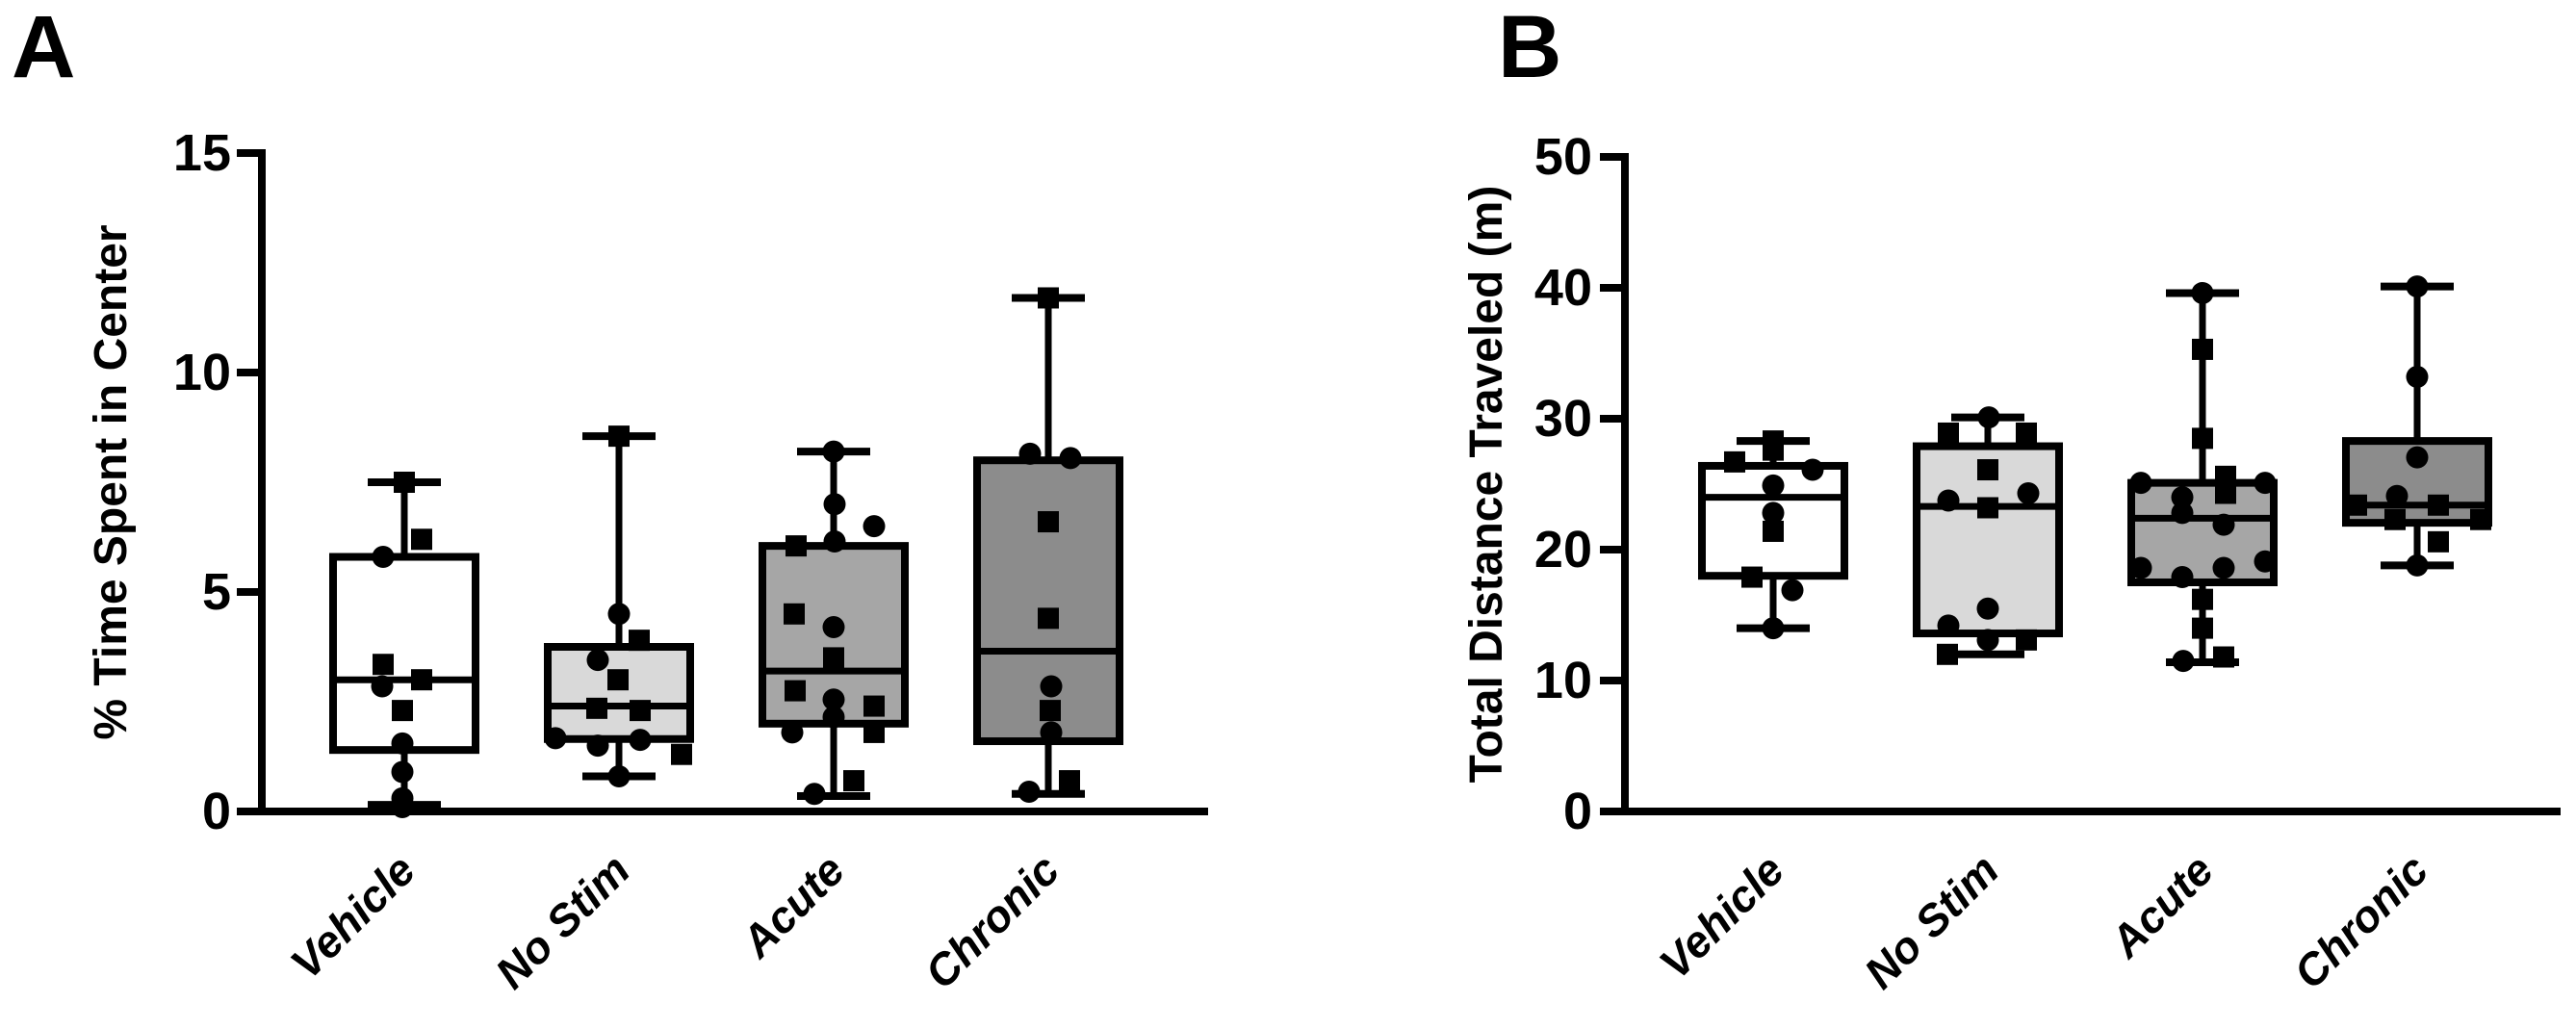  What do you see at coordinates (1563, 550) in the screenshot?
I see `y-axis-tick-label: 20` at bounding box center [1563, 550].